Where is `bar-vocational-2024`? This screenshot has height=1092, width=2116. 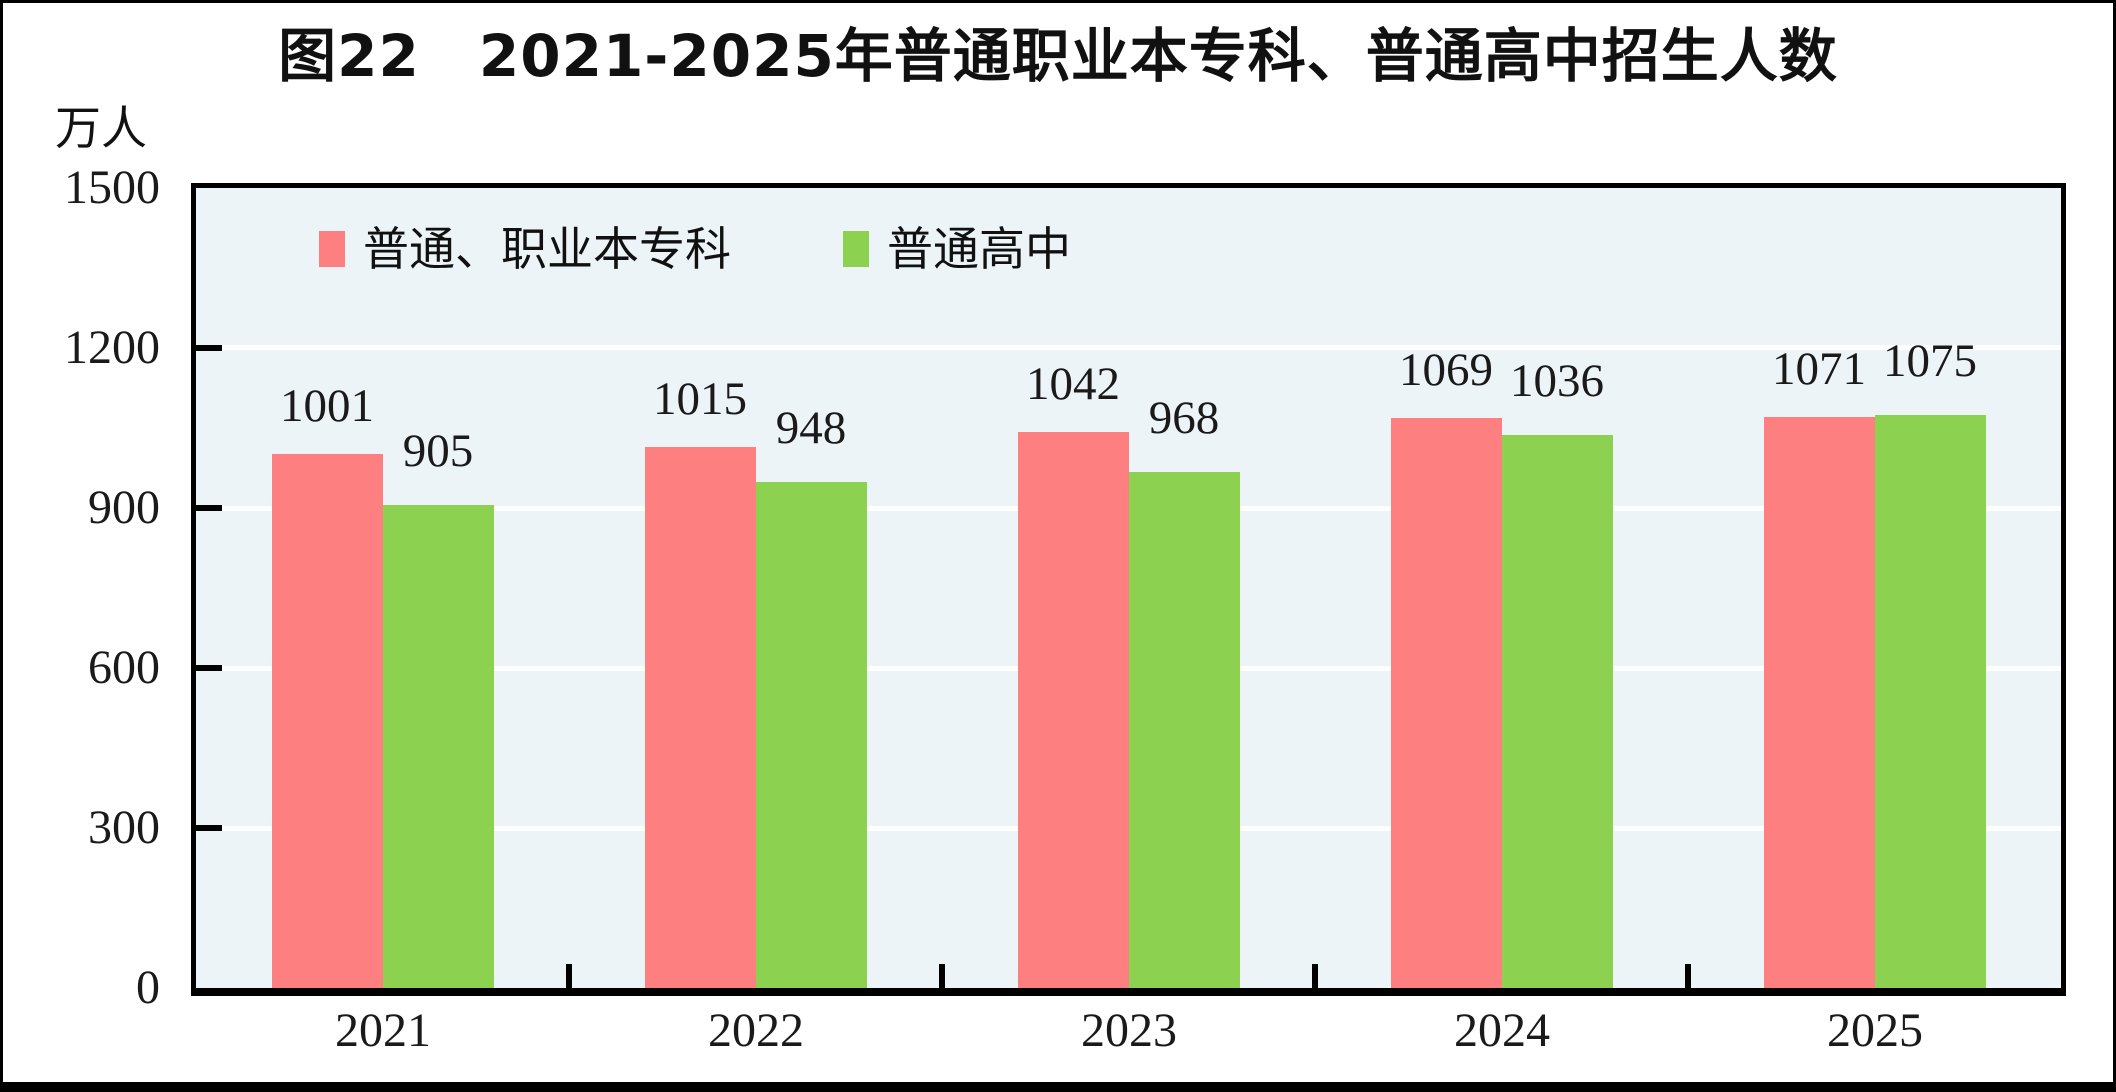
bar-vocational-2024 is located at coordinates (1446, 703).